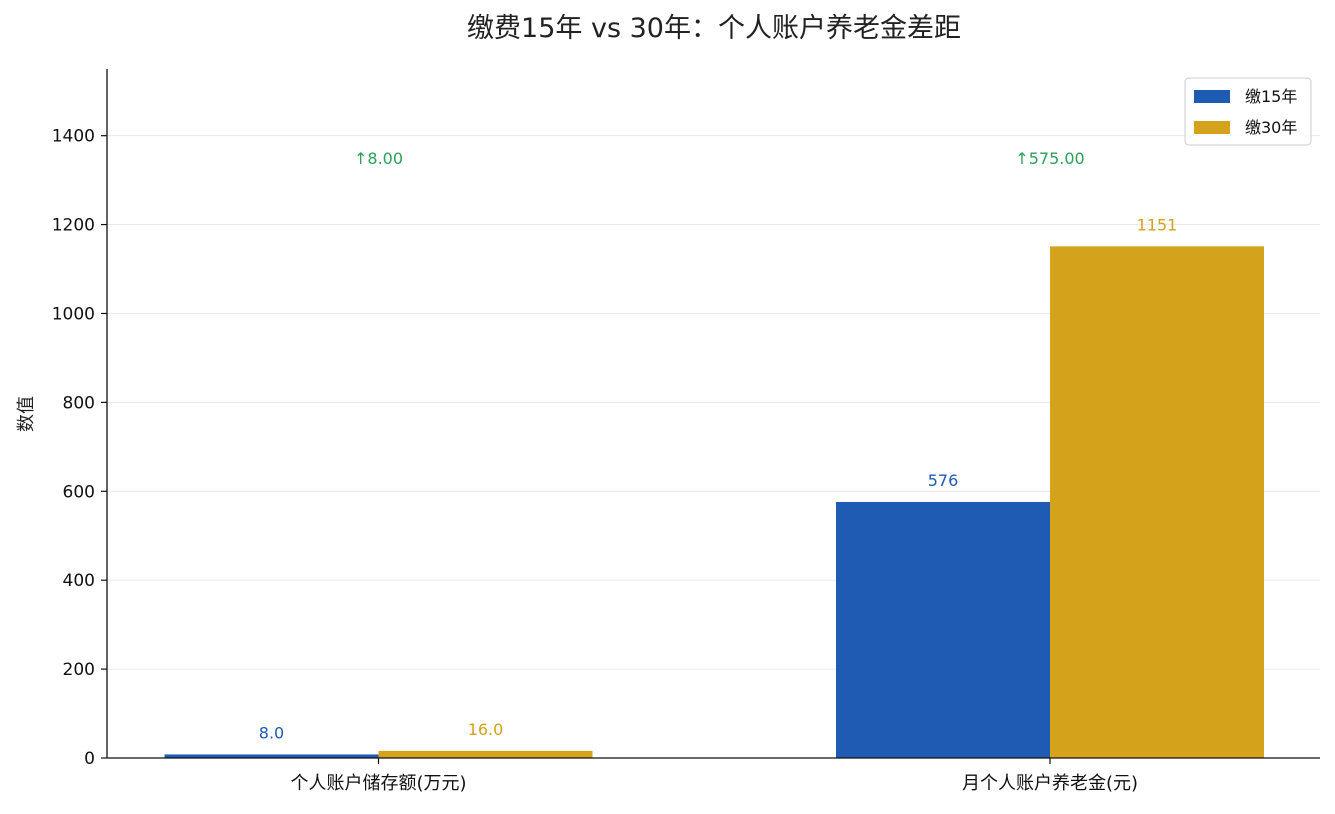  Describe the element at coordinates (73, 137) in the screenshot. I see `y-tick-label-7: 1400` at that location.